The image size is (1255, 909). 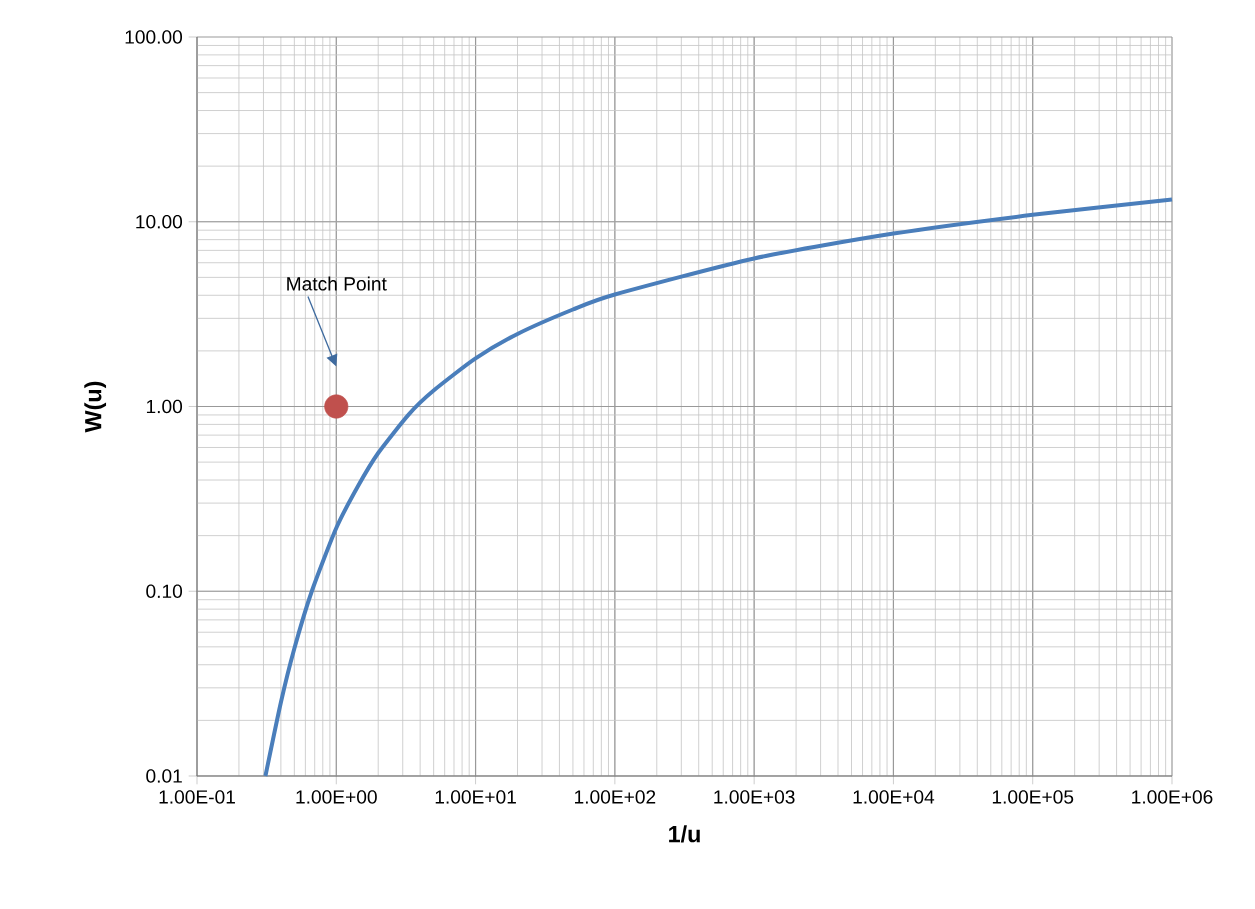 I want to click on x-tick-label: 1.00E+01, so click(x=475, y=797).